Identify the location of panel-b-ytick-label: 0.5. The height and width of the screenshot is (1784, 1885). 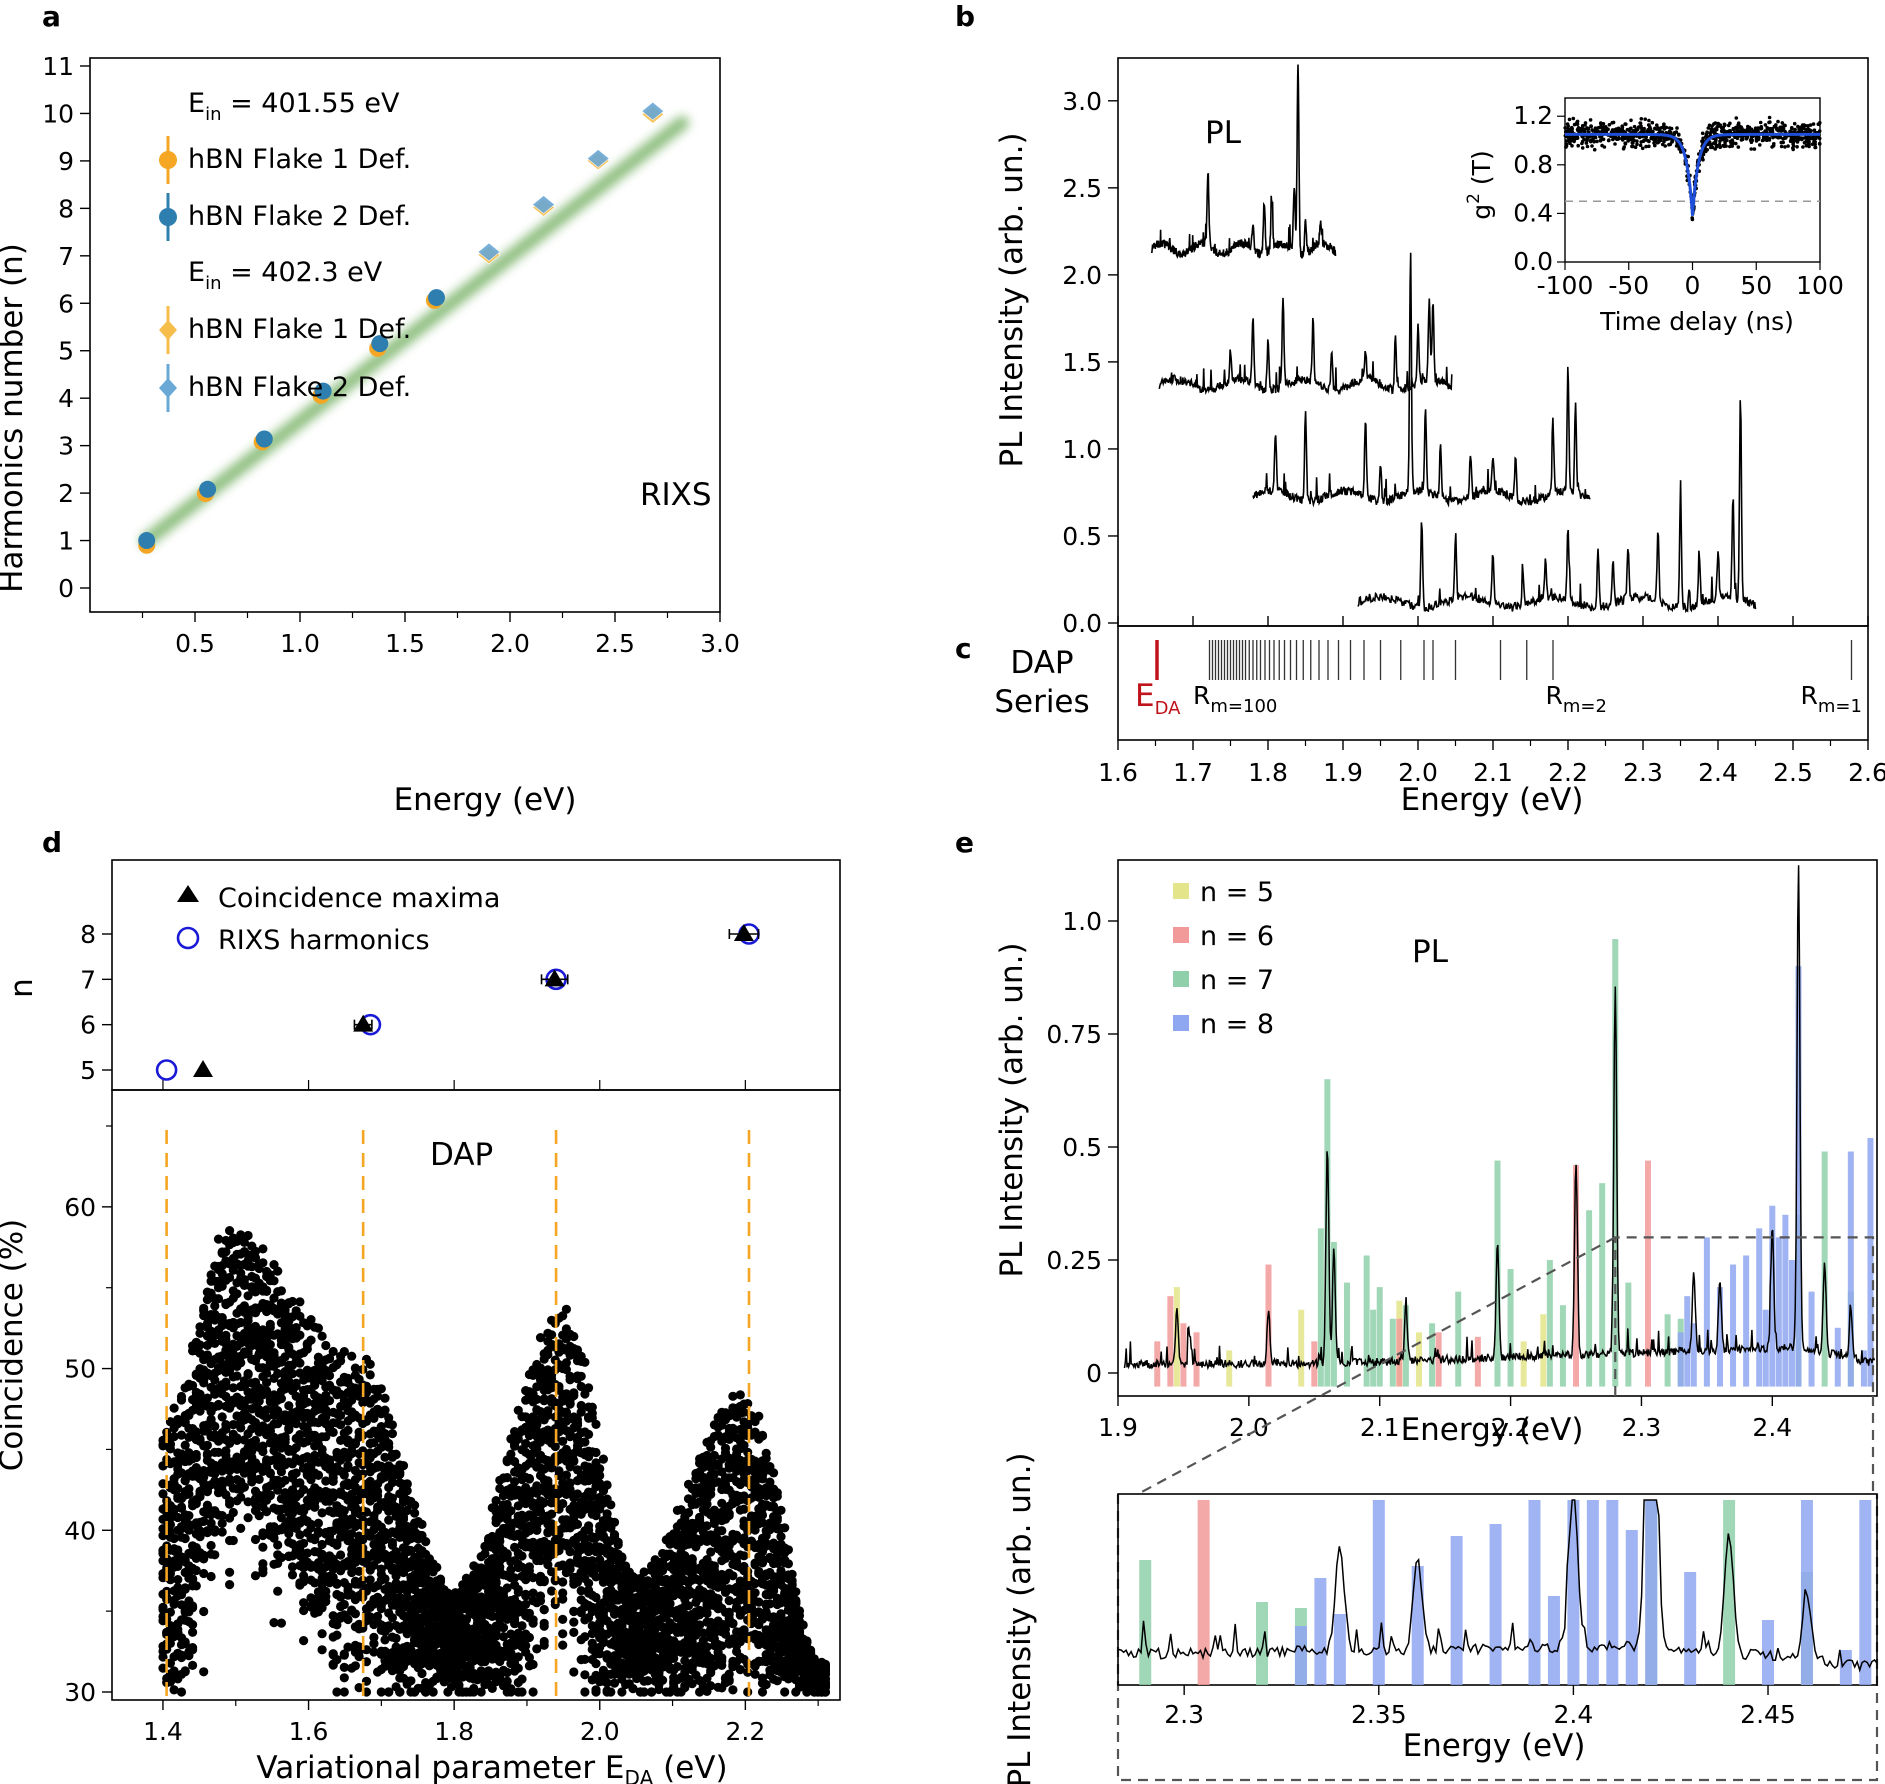
(1082, 536).